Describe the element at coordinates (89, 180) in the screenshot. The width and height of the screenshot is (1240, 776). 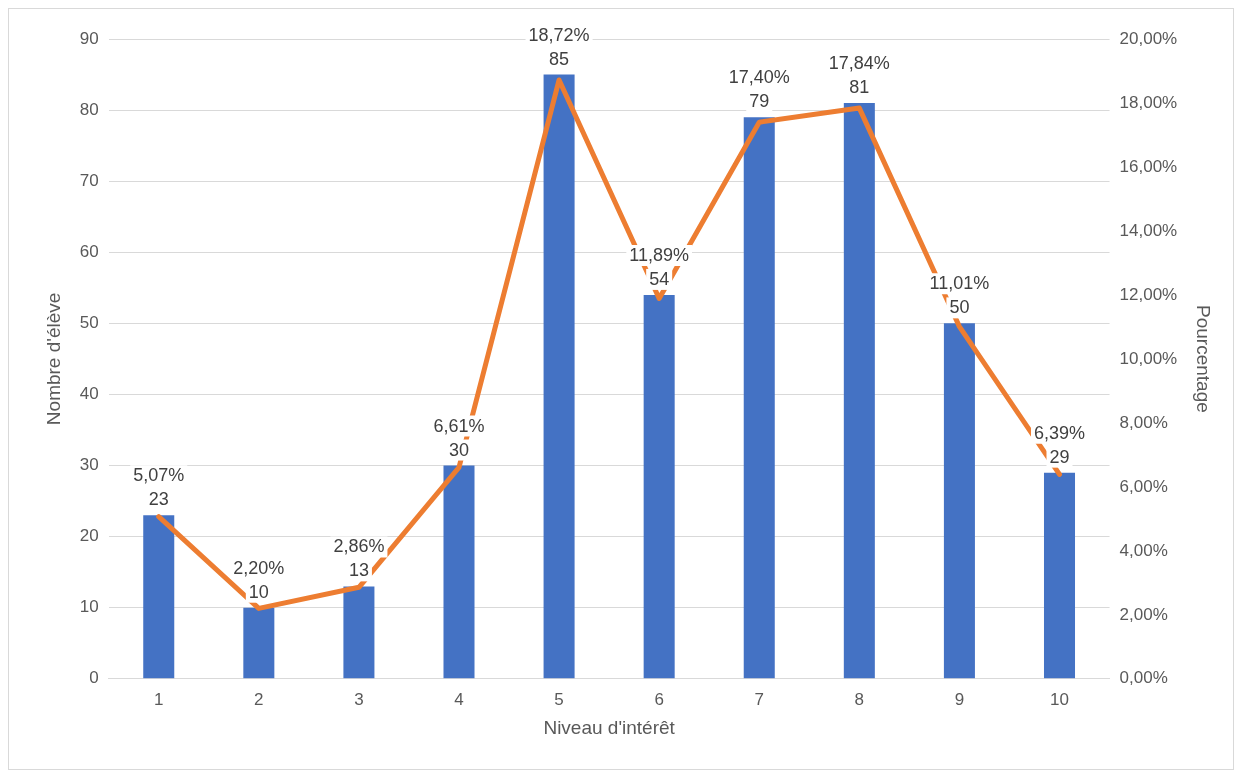
I see `y-tick-label: 70` at that location.